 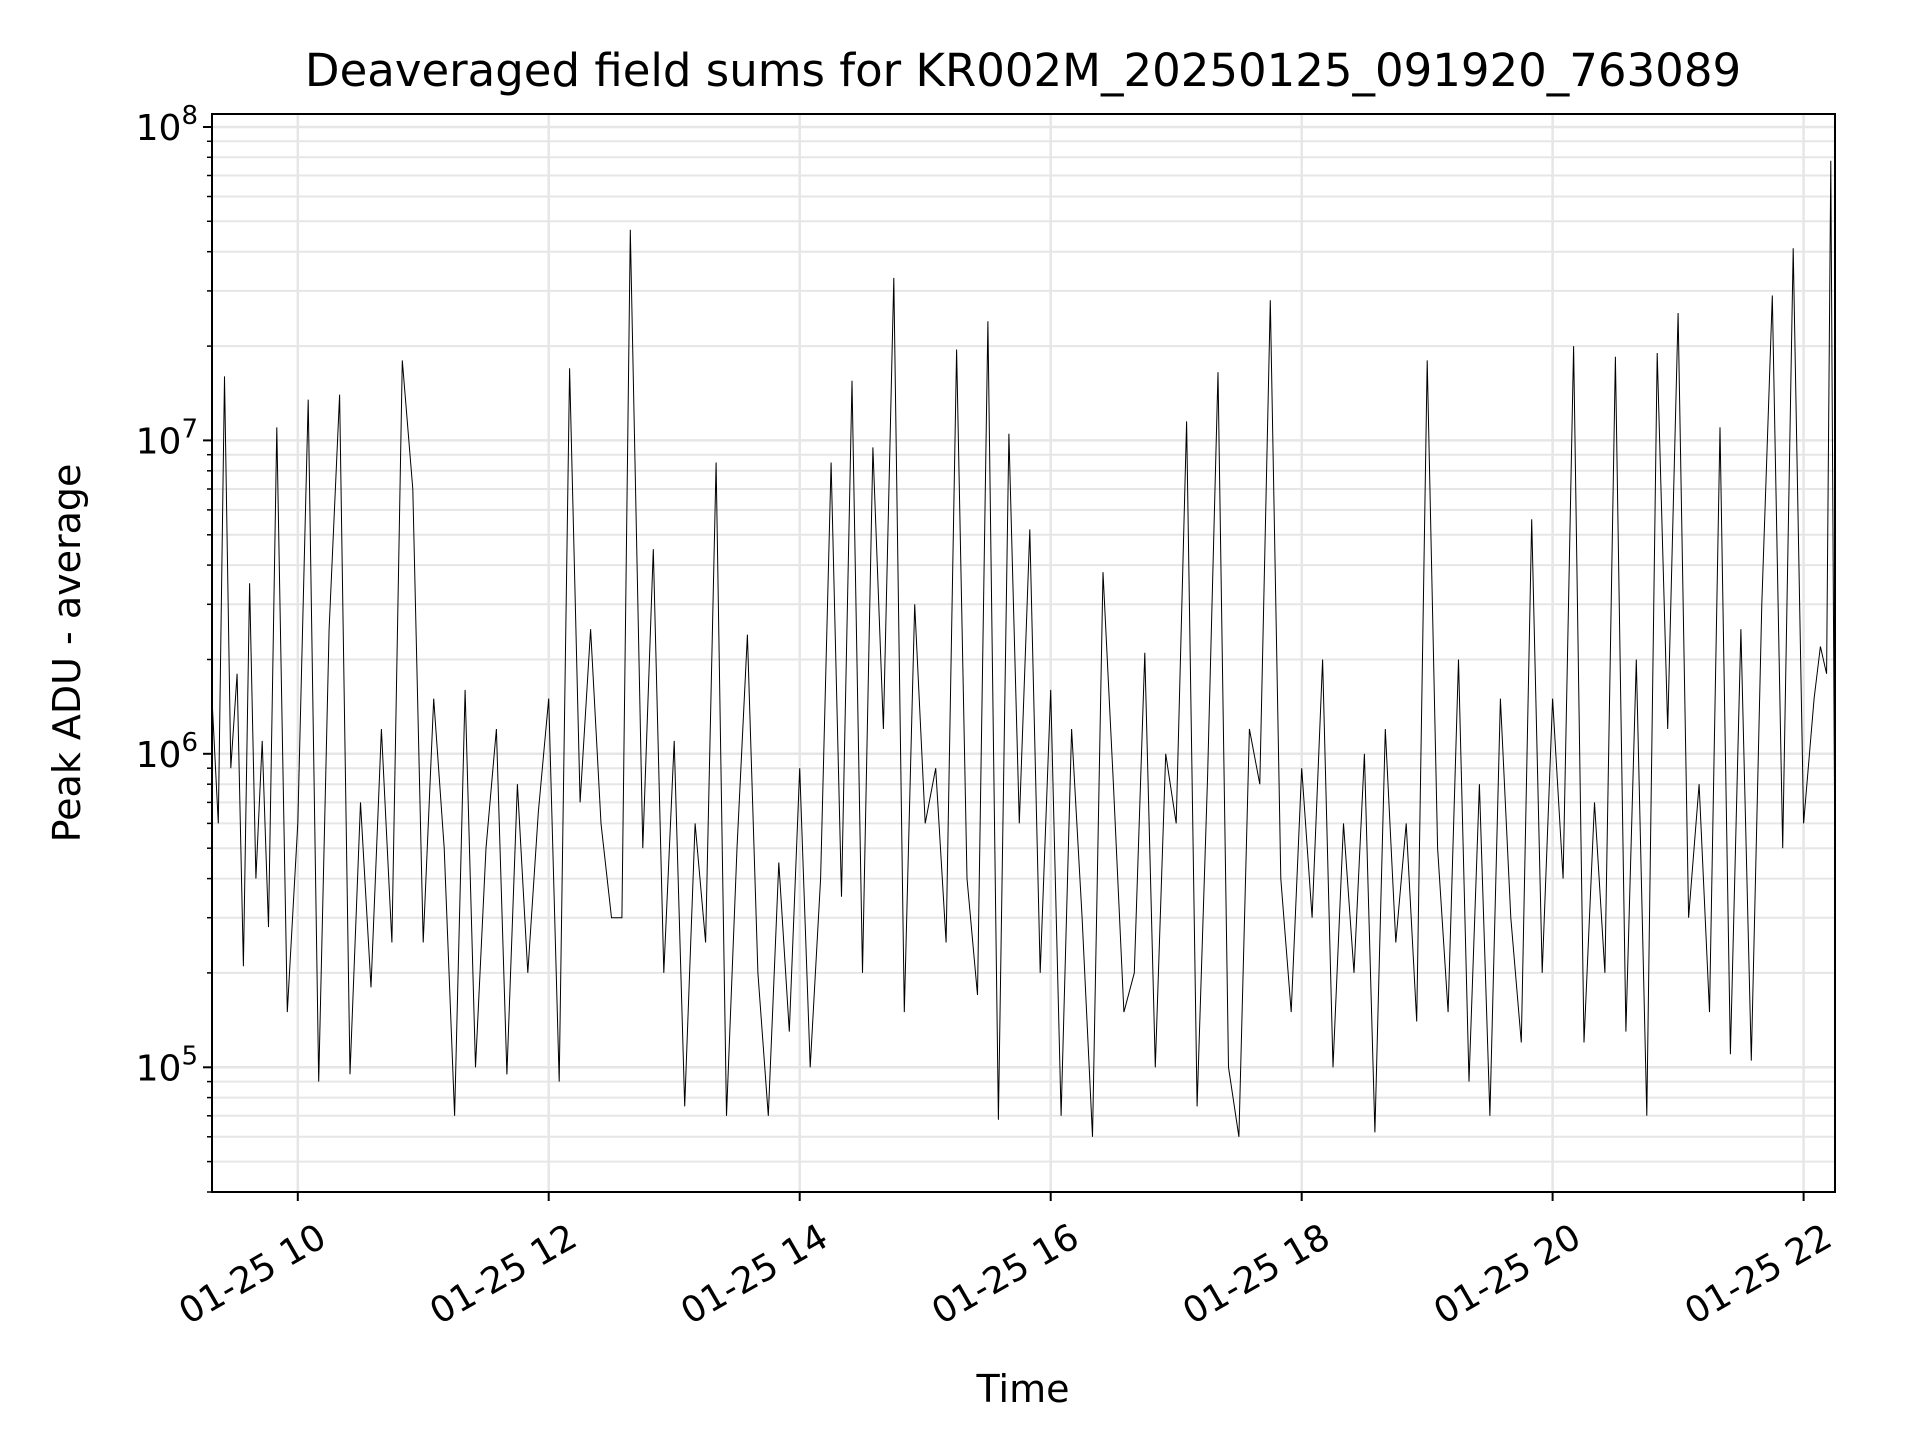 I want to click on y-tick-label: 10⁸, so click(x=167, y=125).